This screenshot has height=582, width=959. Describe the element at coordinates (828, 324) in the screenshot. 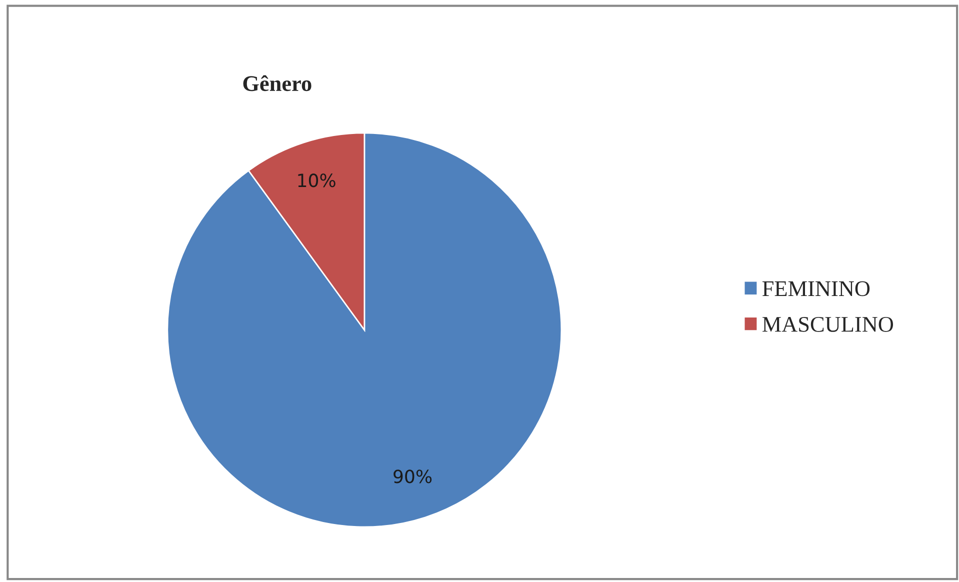

I see `legend-label: MASCULINO` at that location.